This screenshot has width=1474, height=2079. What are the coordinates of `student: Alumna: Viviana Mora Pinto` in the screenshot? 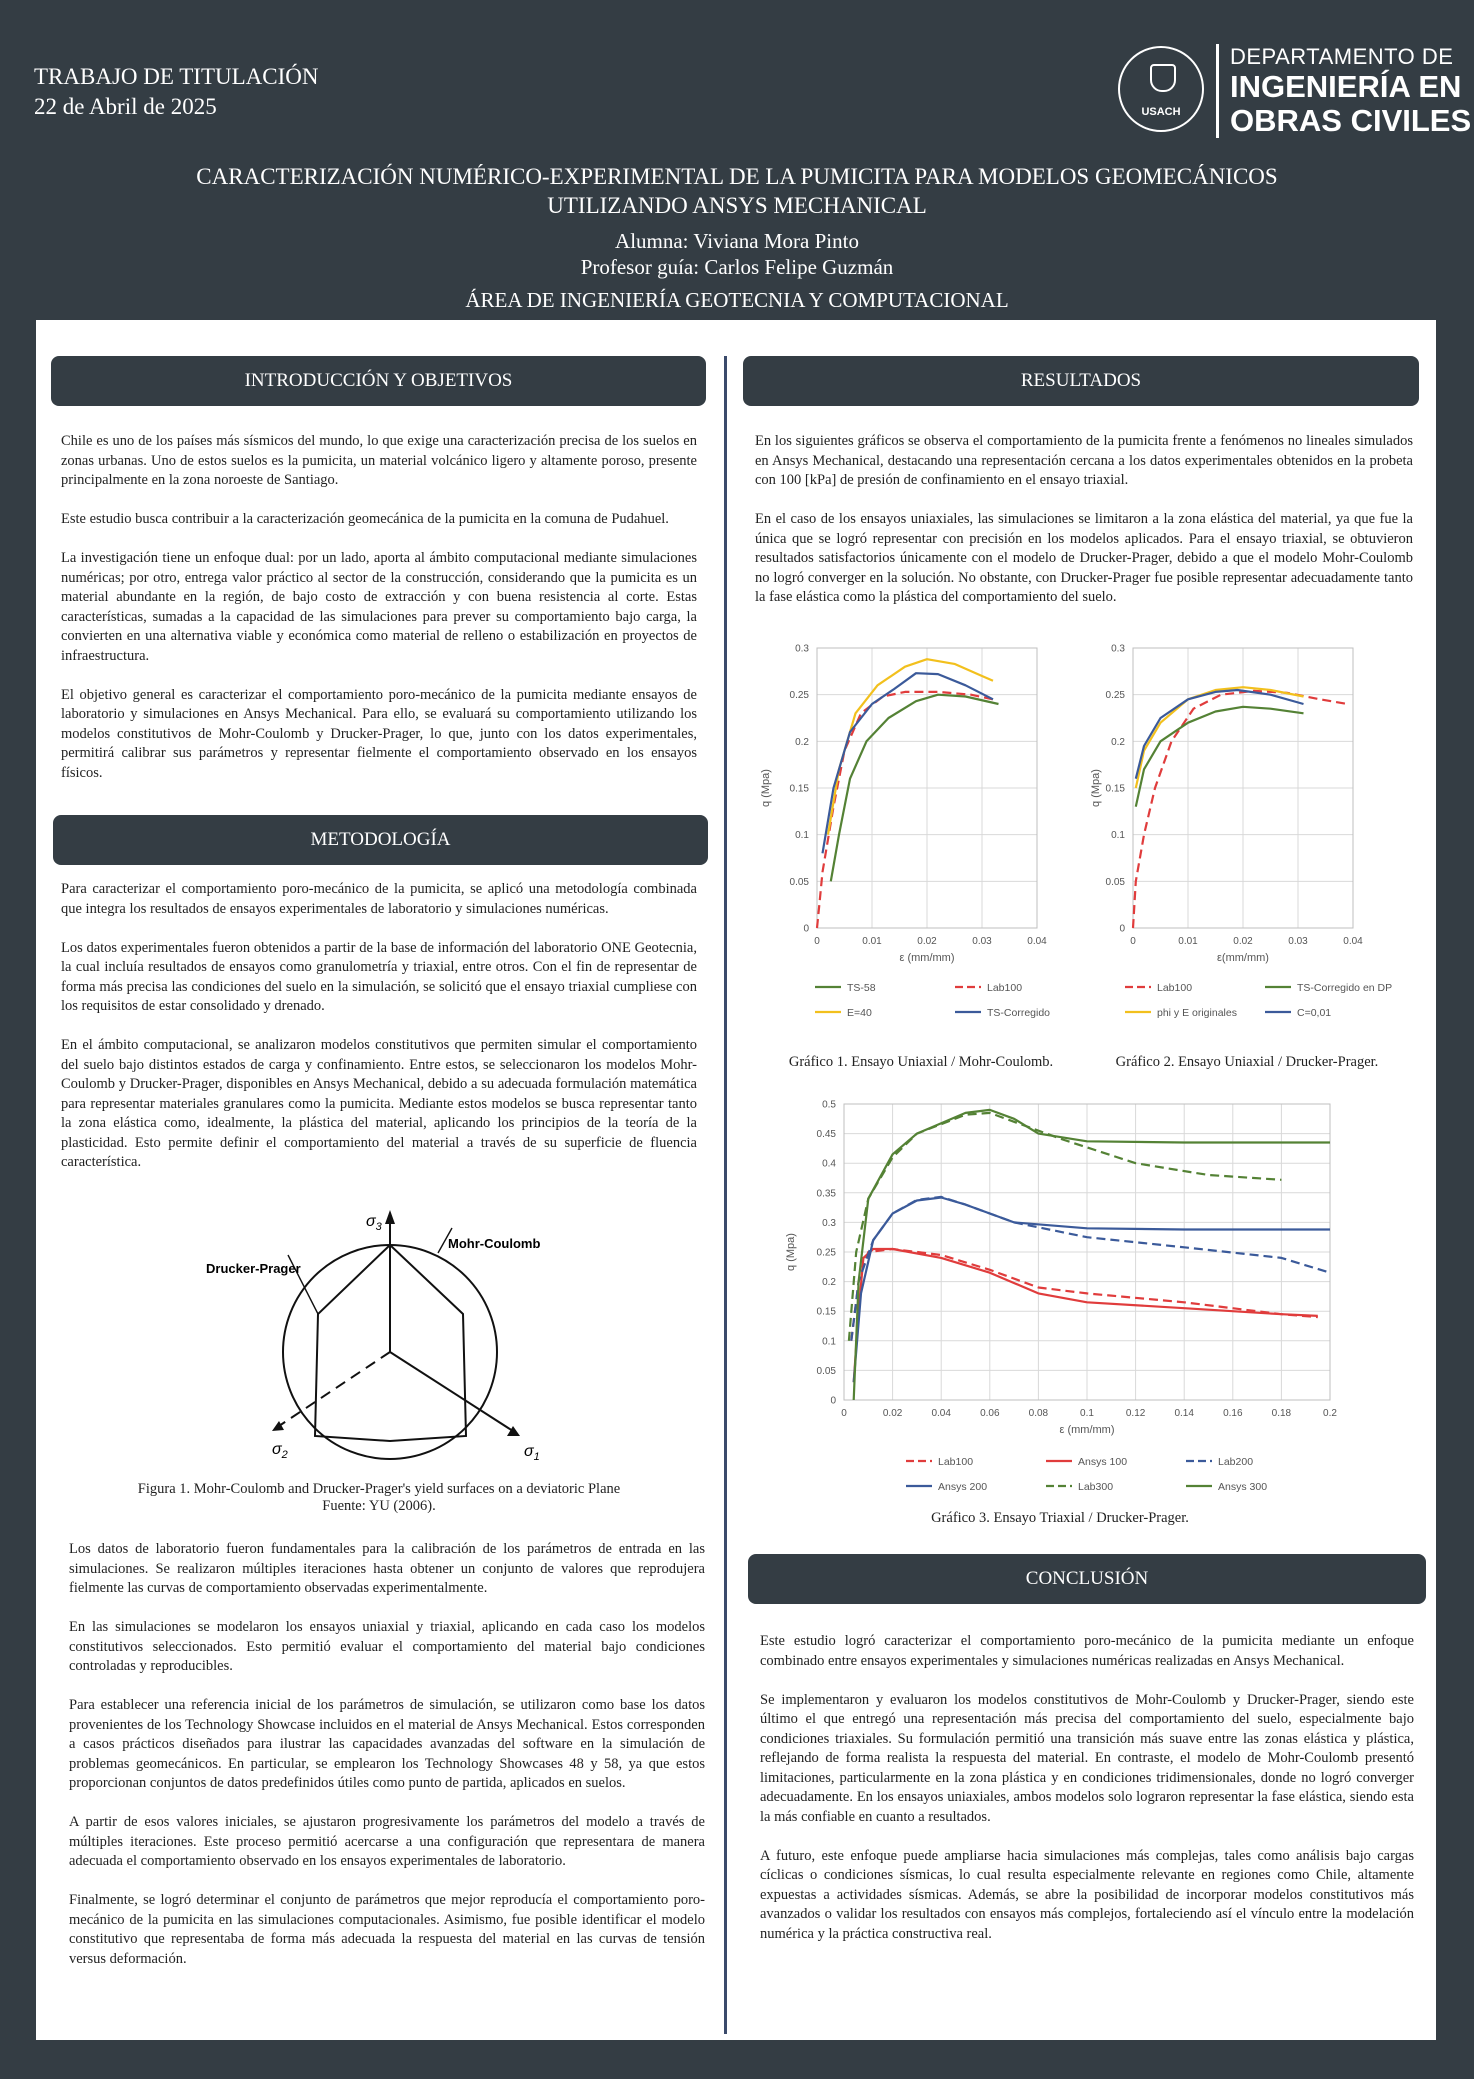 It's located at (737, 241).